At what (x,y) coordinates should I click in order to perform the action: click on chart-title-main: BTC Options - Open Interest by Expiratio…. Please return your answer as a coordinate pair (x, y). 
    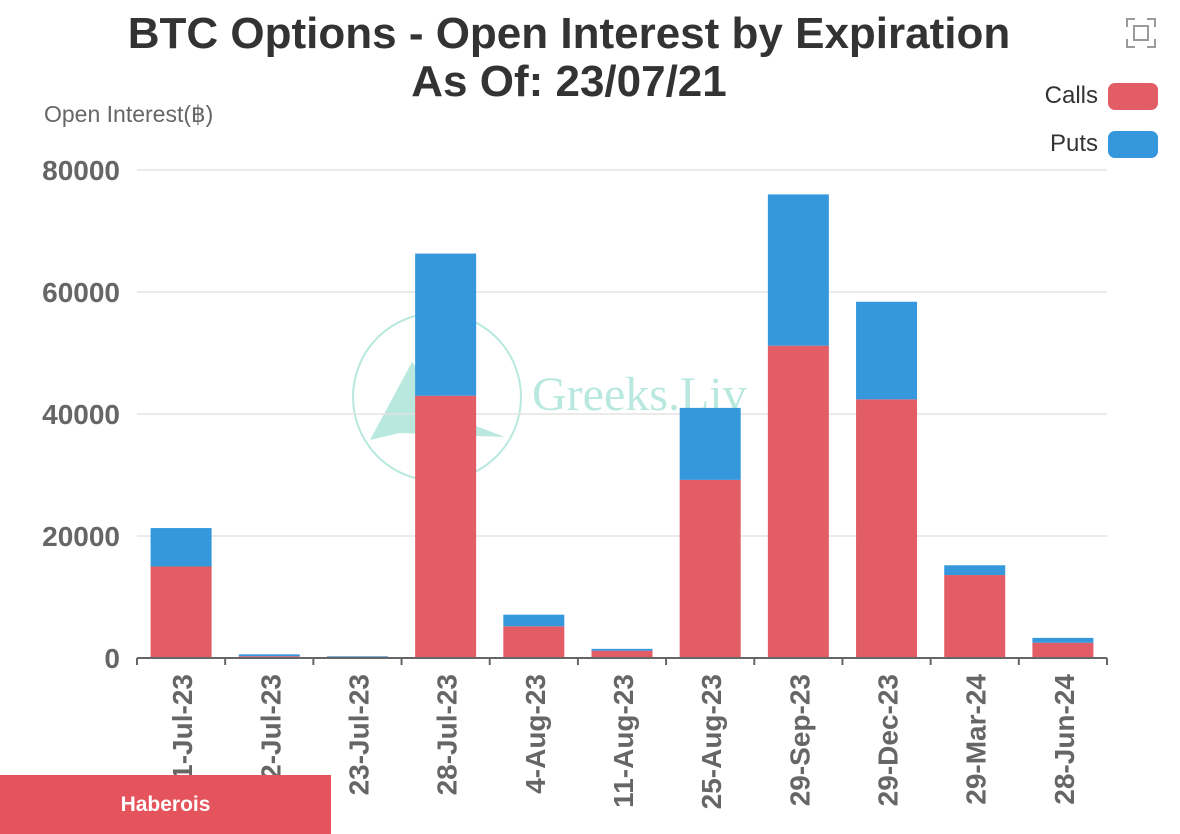
    Looking at the image, I should click on (569, 33).